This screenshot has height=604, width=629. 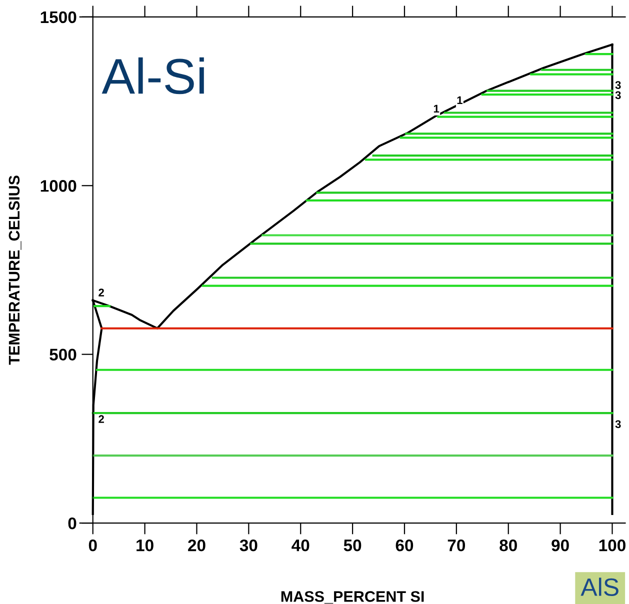 I want to click on x-tick-label: 80, so click(x=508, y=545).